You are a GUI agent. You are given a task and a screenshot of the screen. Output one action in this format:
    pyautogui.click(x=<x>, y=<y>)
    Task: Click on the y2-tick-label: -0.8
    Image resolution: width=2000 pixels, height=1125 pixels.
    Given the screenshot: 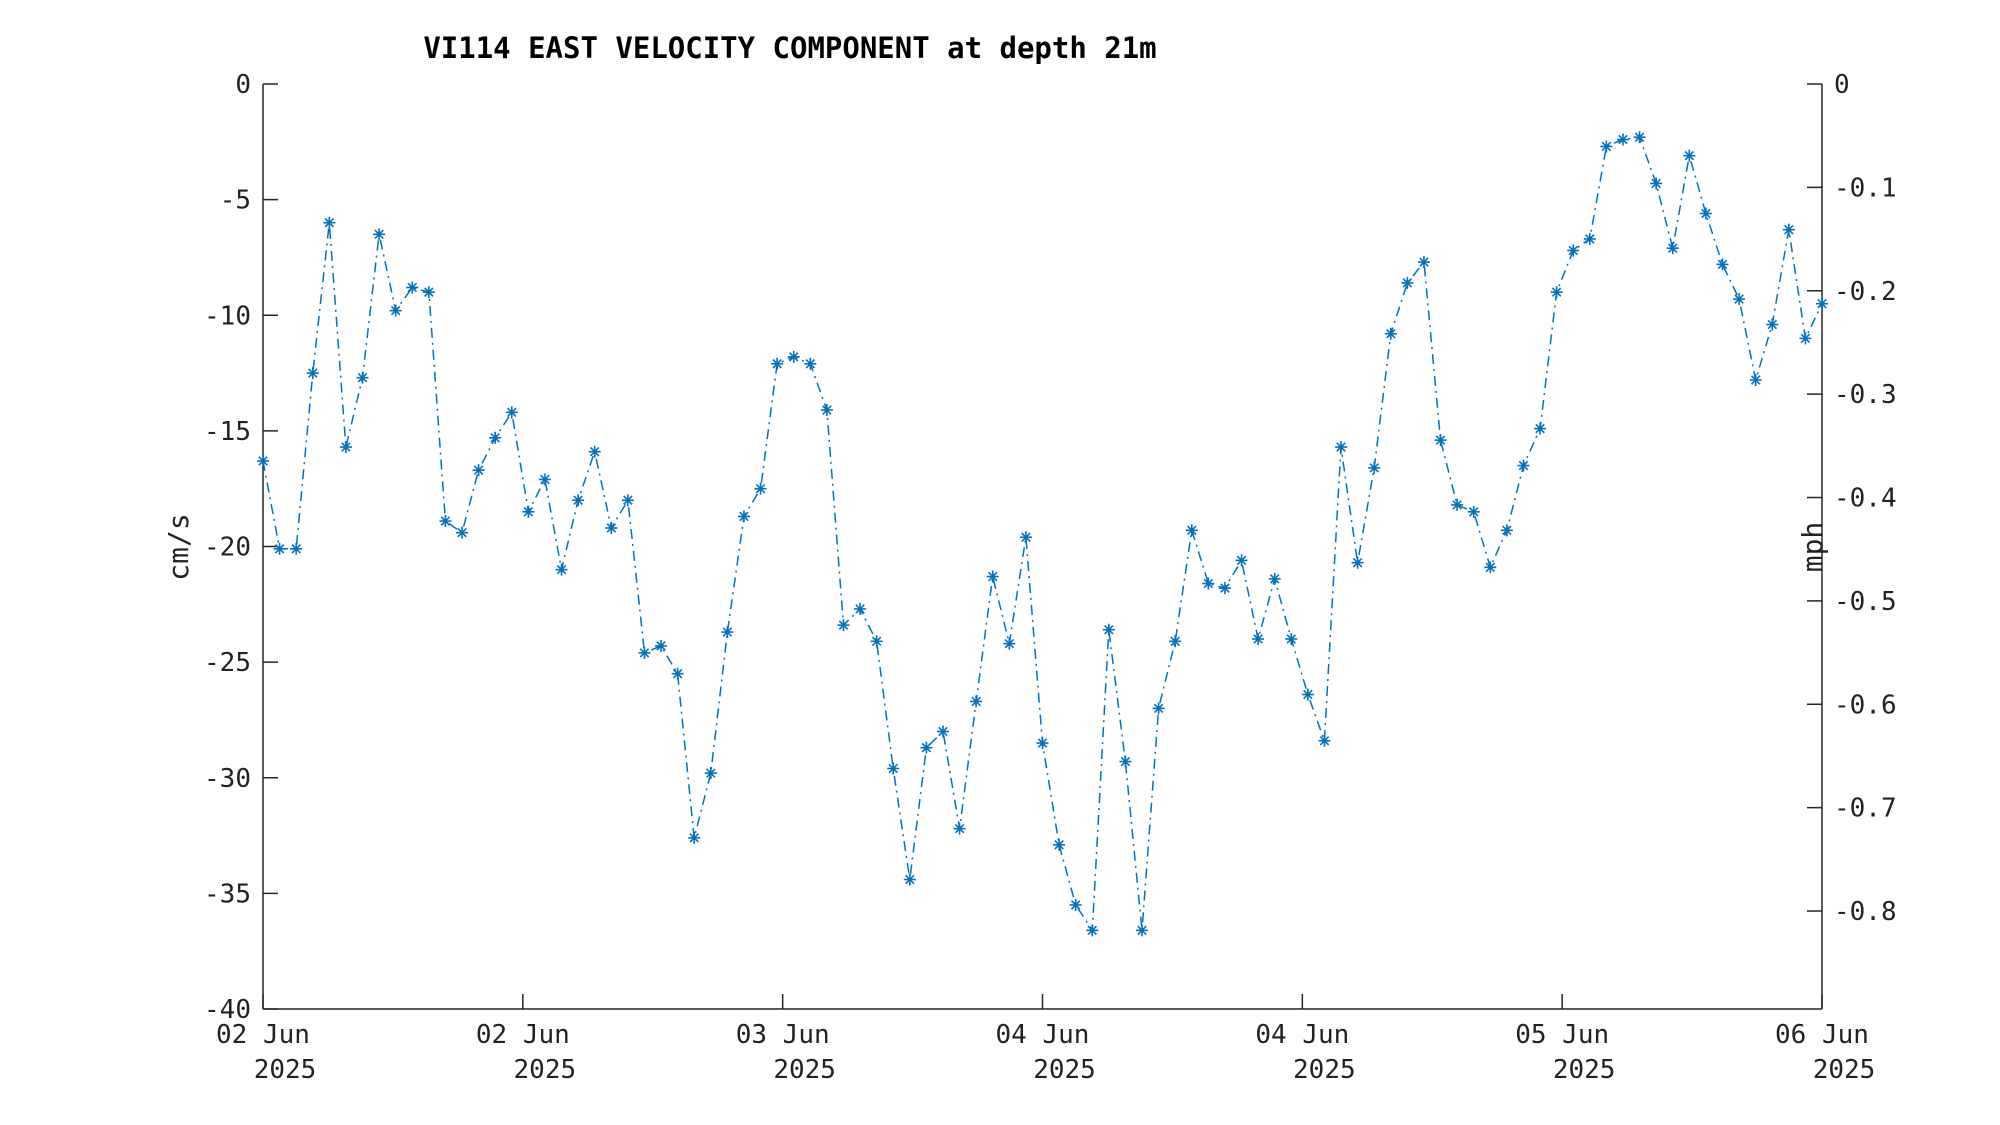 What is the action you would take?
    pyautogui.click(x=1865, y=912)
    